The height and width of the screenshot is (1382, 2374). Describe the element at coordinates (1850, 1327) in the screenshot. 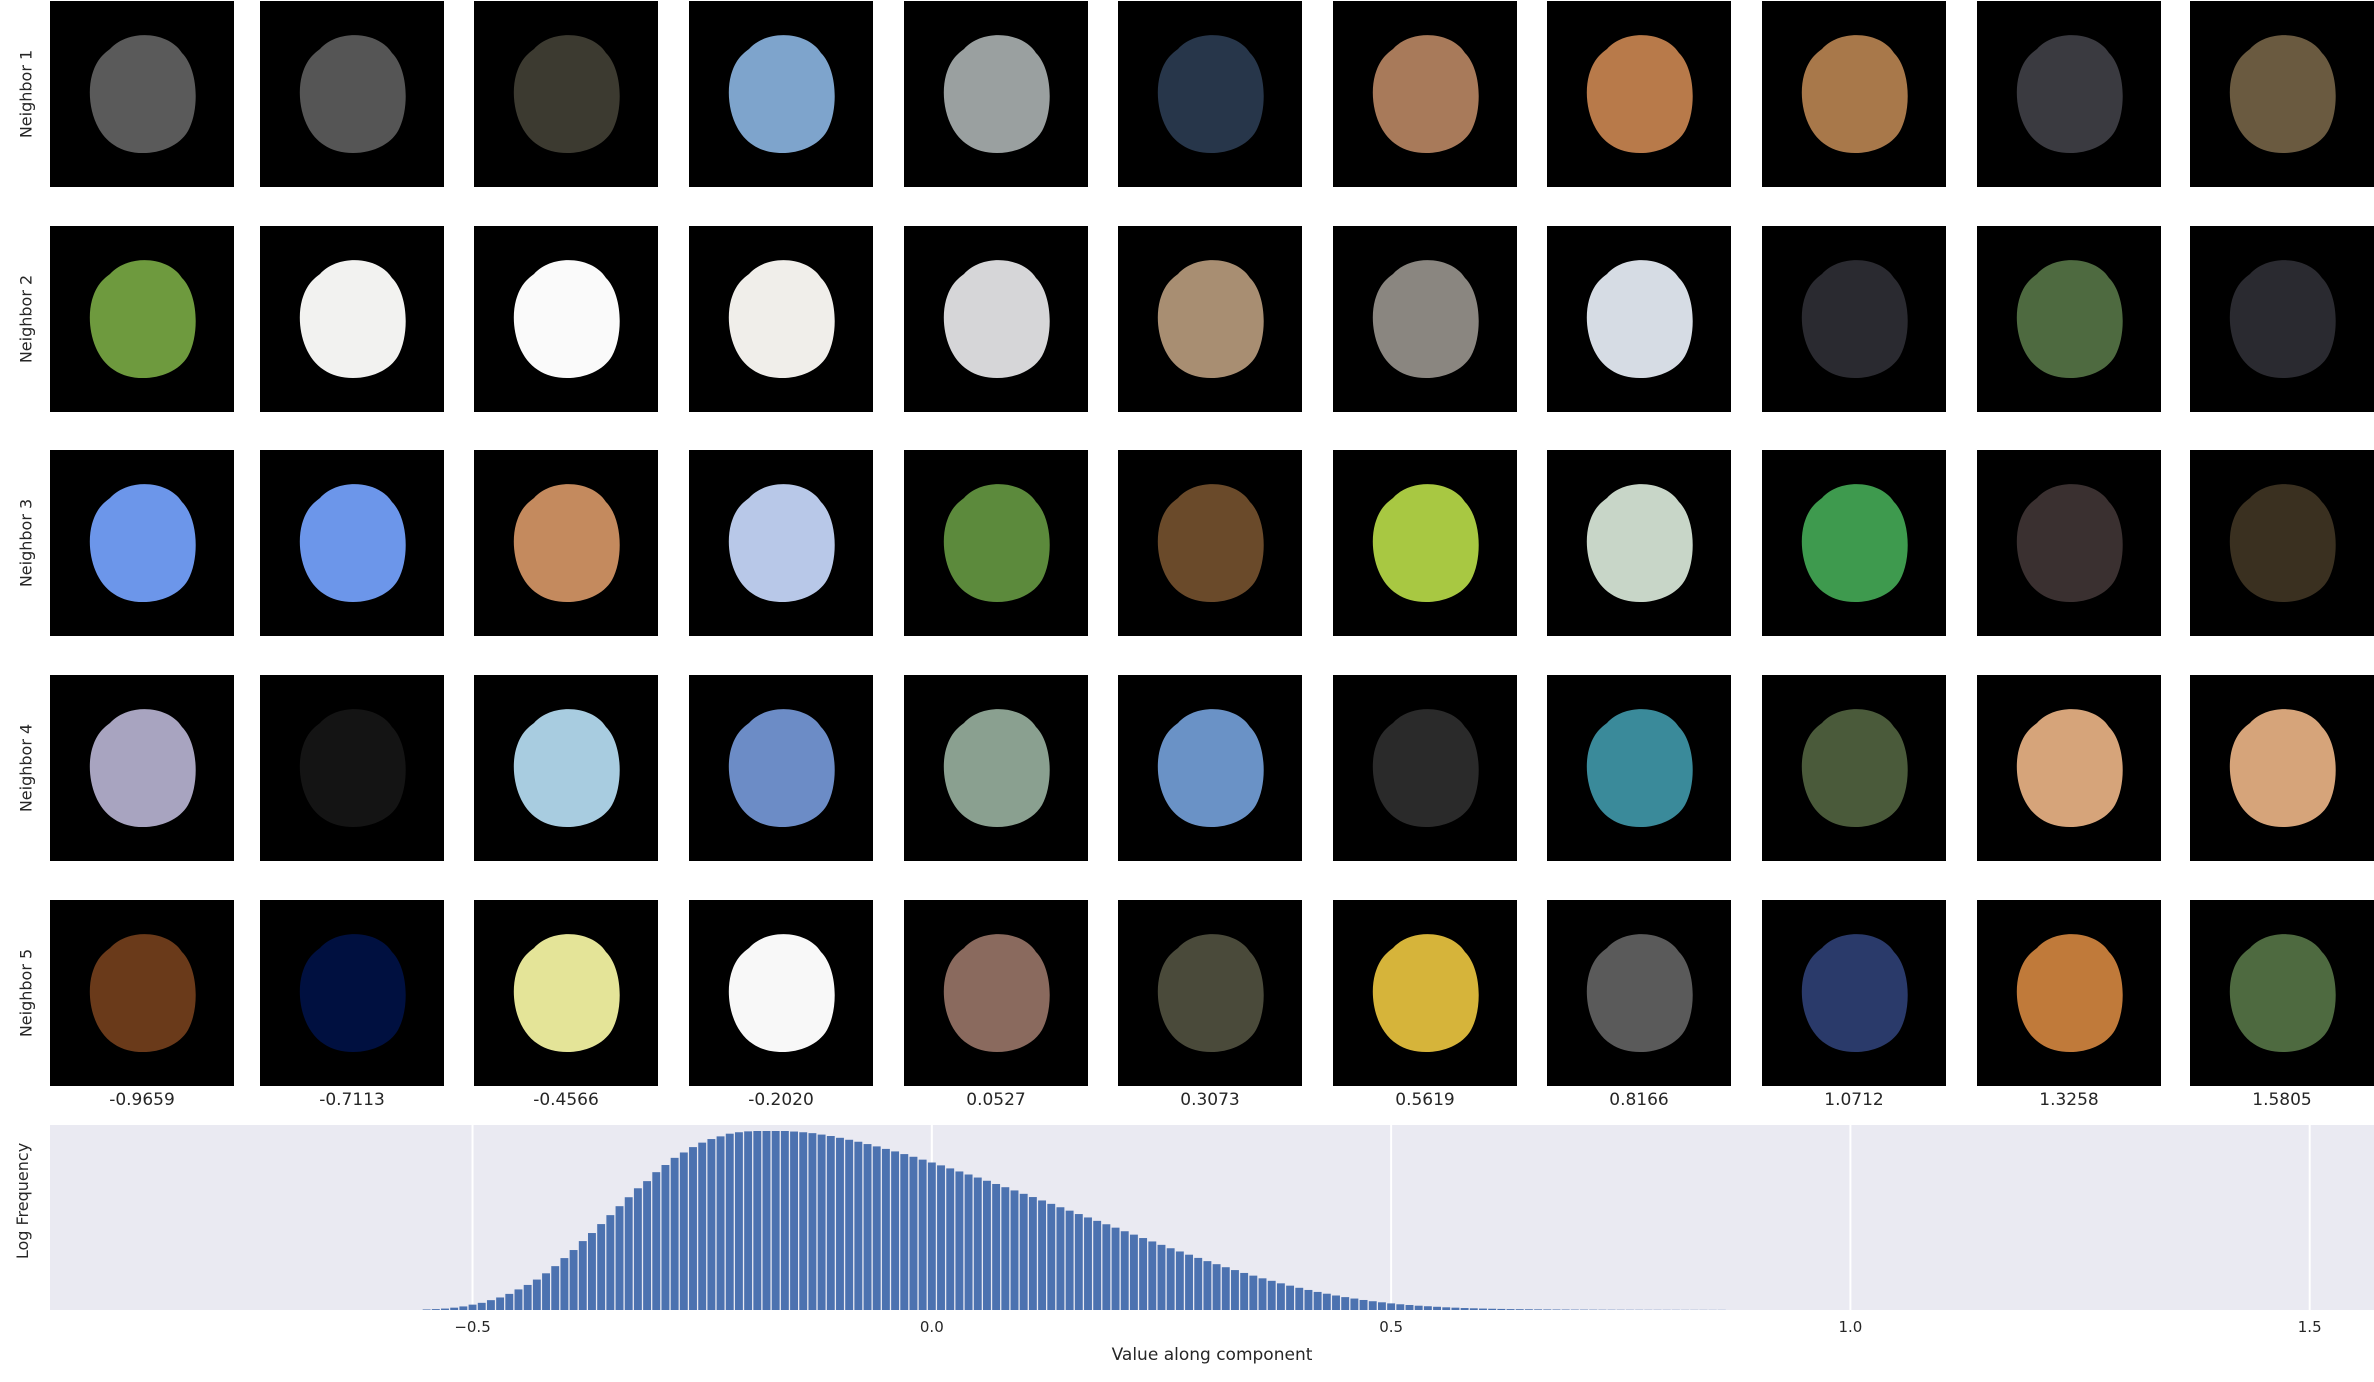

I see `x-tick-label: 1.0` at that location.